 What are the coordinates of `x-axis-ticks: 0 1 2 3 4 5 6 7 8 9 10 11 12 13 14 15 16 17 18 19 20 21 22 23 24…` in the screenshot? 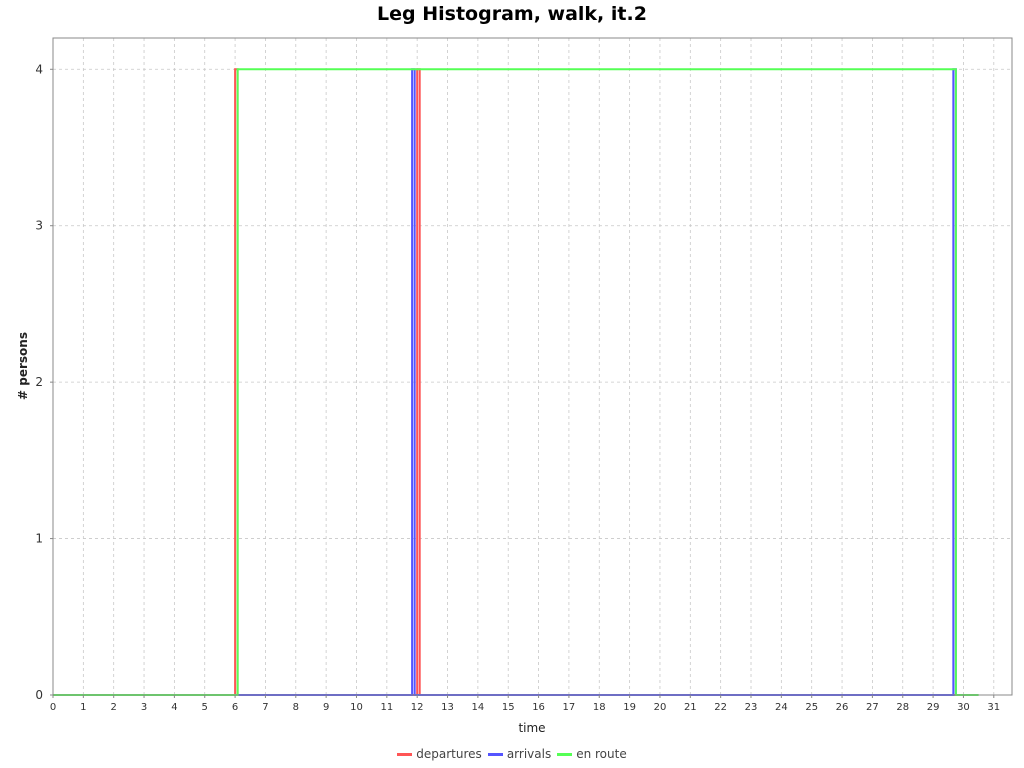 It's located at (525, 704).